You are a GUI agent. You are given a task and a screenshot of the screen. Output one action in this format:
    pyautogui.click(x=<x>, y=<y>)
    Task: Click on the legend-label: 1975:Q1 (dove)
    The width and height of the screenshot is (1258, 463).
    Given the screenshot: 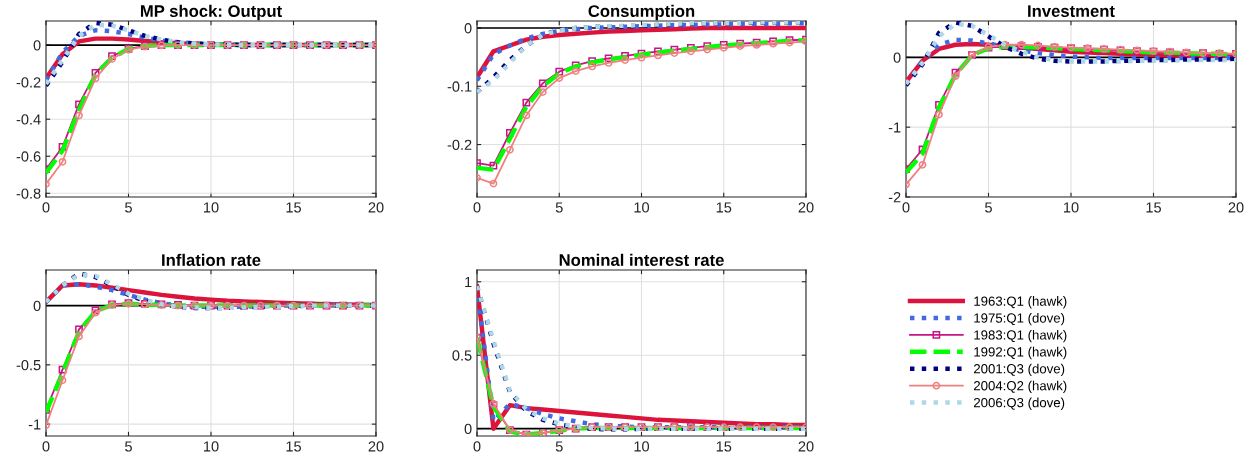 What is the action you would take?
    pyautogui.click(x=1019, y=319)
    